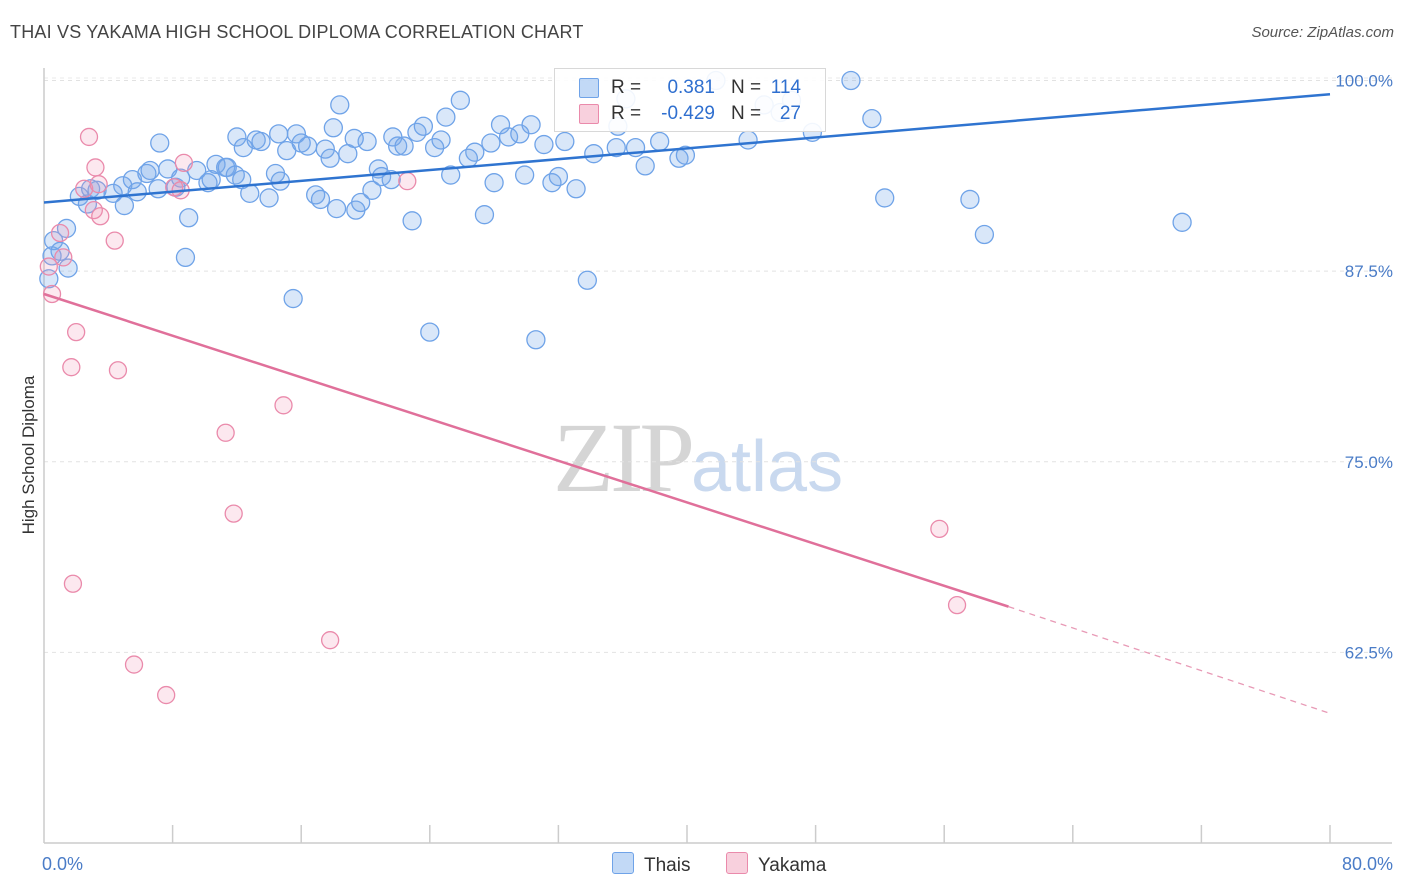 The width and height of the screenshot is (1406, 892). I want to click on y-tick-label: 100.0%, so click(1364, 81).